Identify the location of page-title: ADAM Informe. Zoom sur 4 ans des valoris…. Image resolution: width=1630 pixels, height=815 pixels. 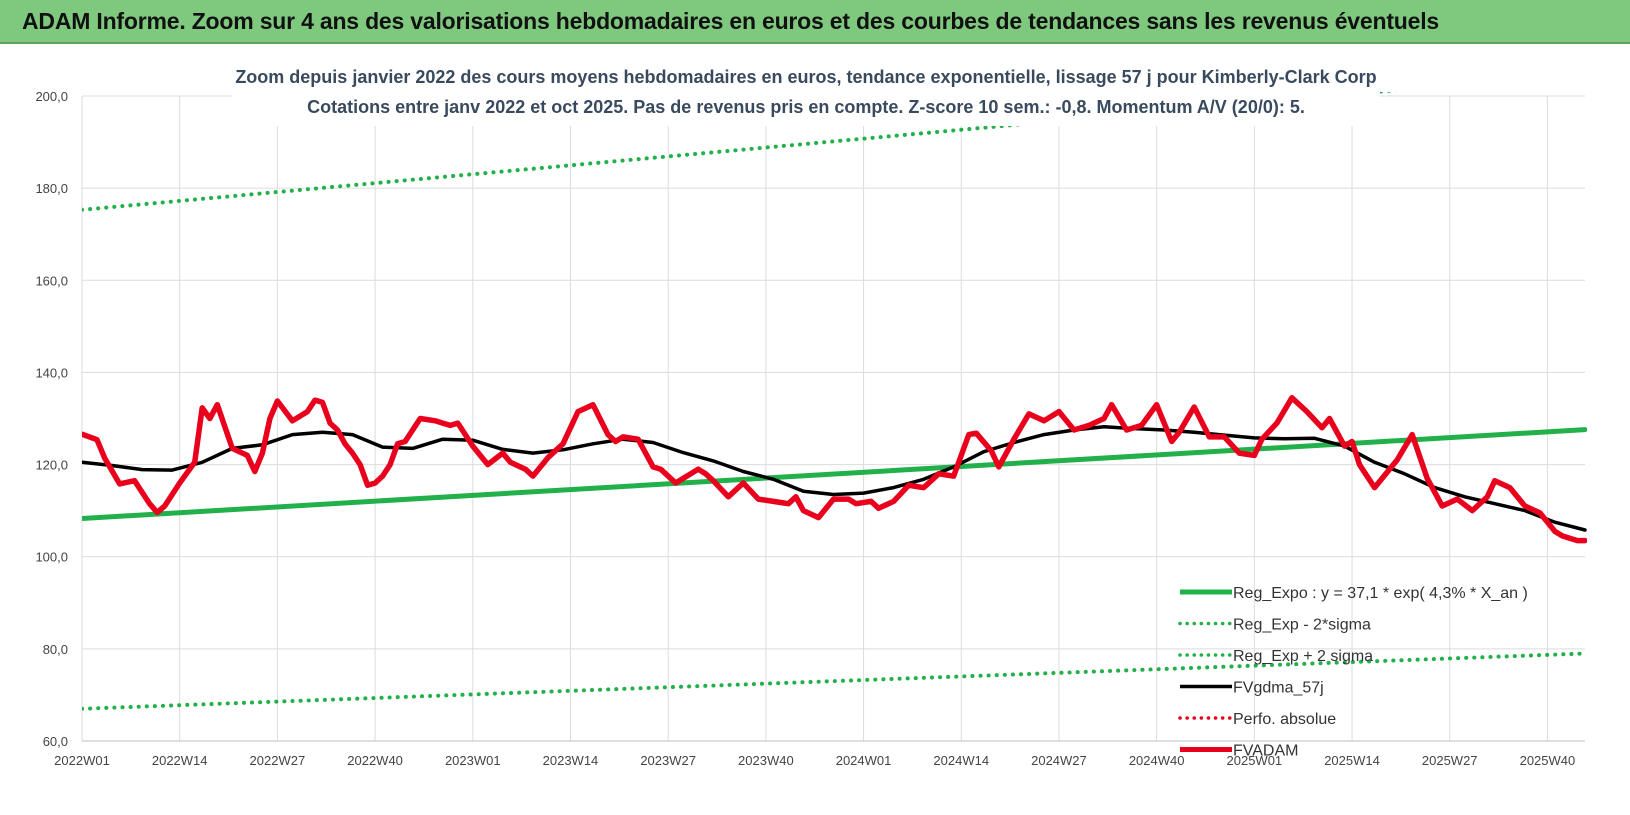
(731, 21).